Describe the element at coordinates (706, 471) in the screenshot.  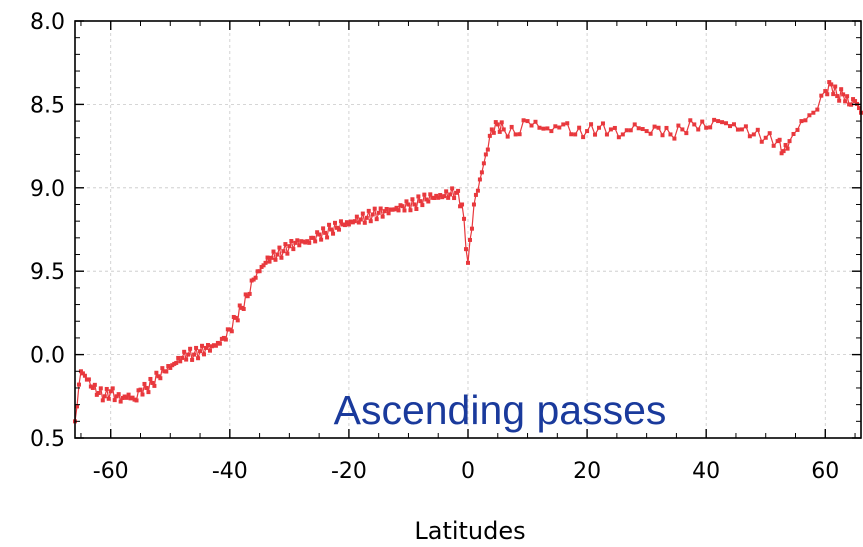
I see `x-tick-label: 40` at that location.